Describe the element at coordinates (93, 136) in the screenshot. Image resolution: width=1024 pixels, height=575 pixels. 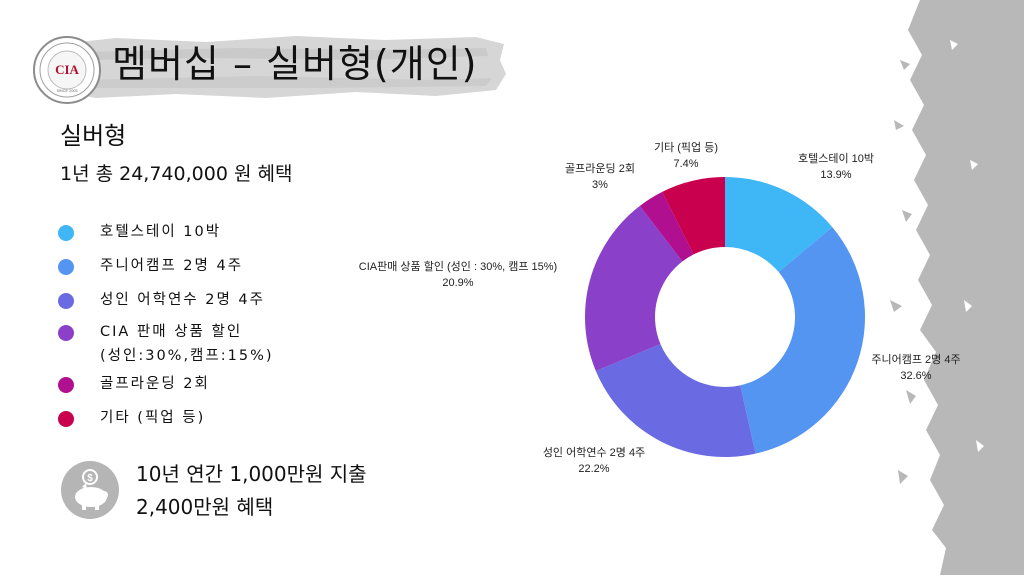
I see `plan-subtitle: 실버형` at that location.